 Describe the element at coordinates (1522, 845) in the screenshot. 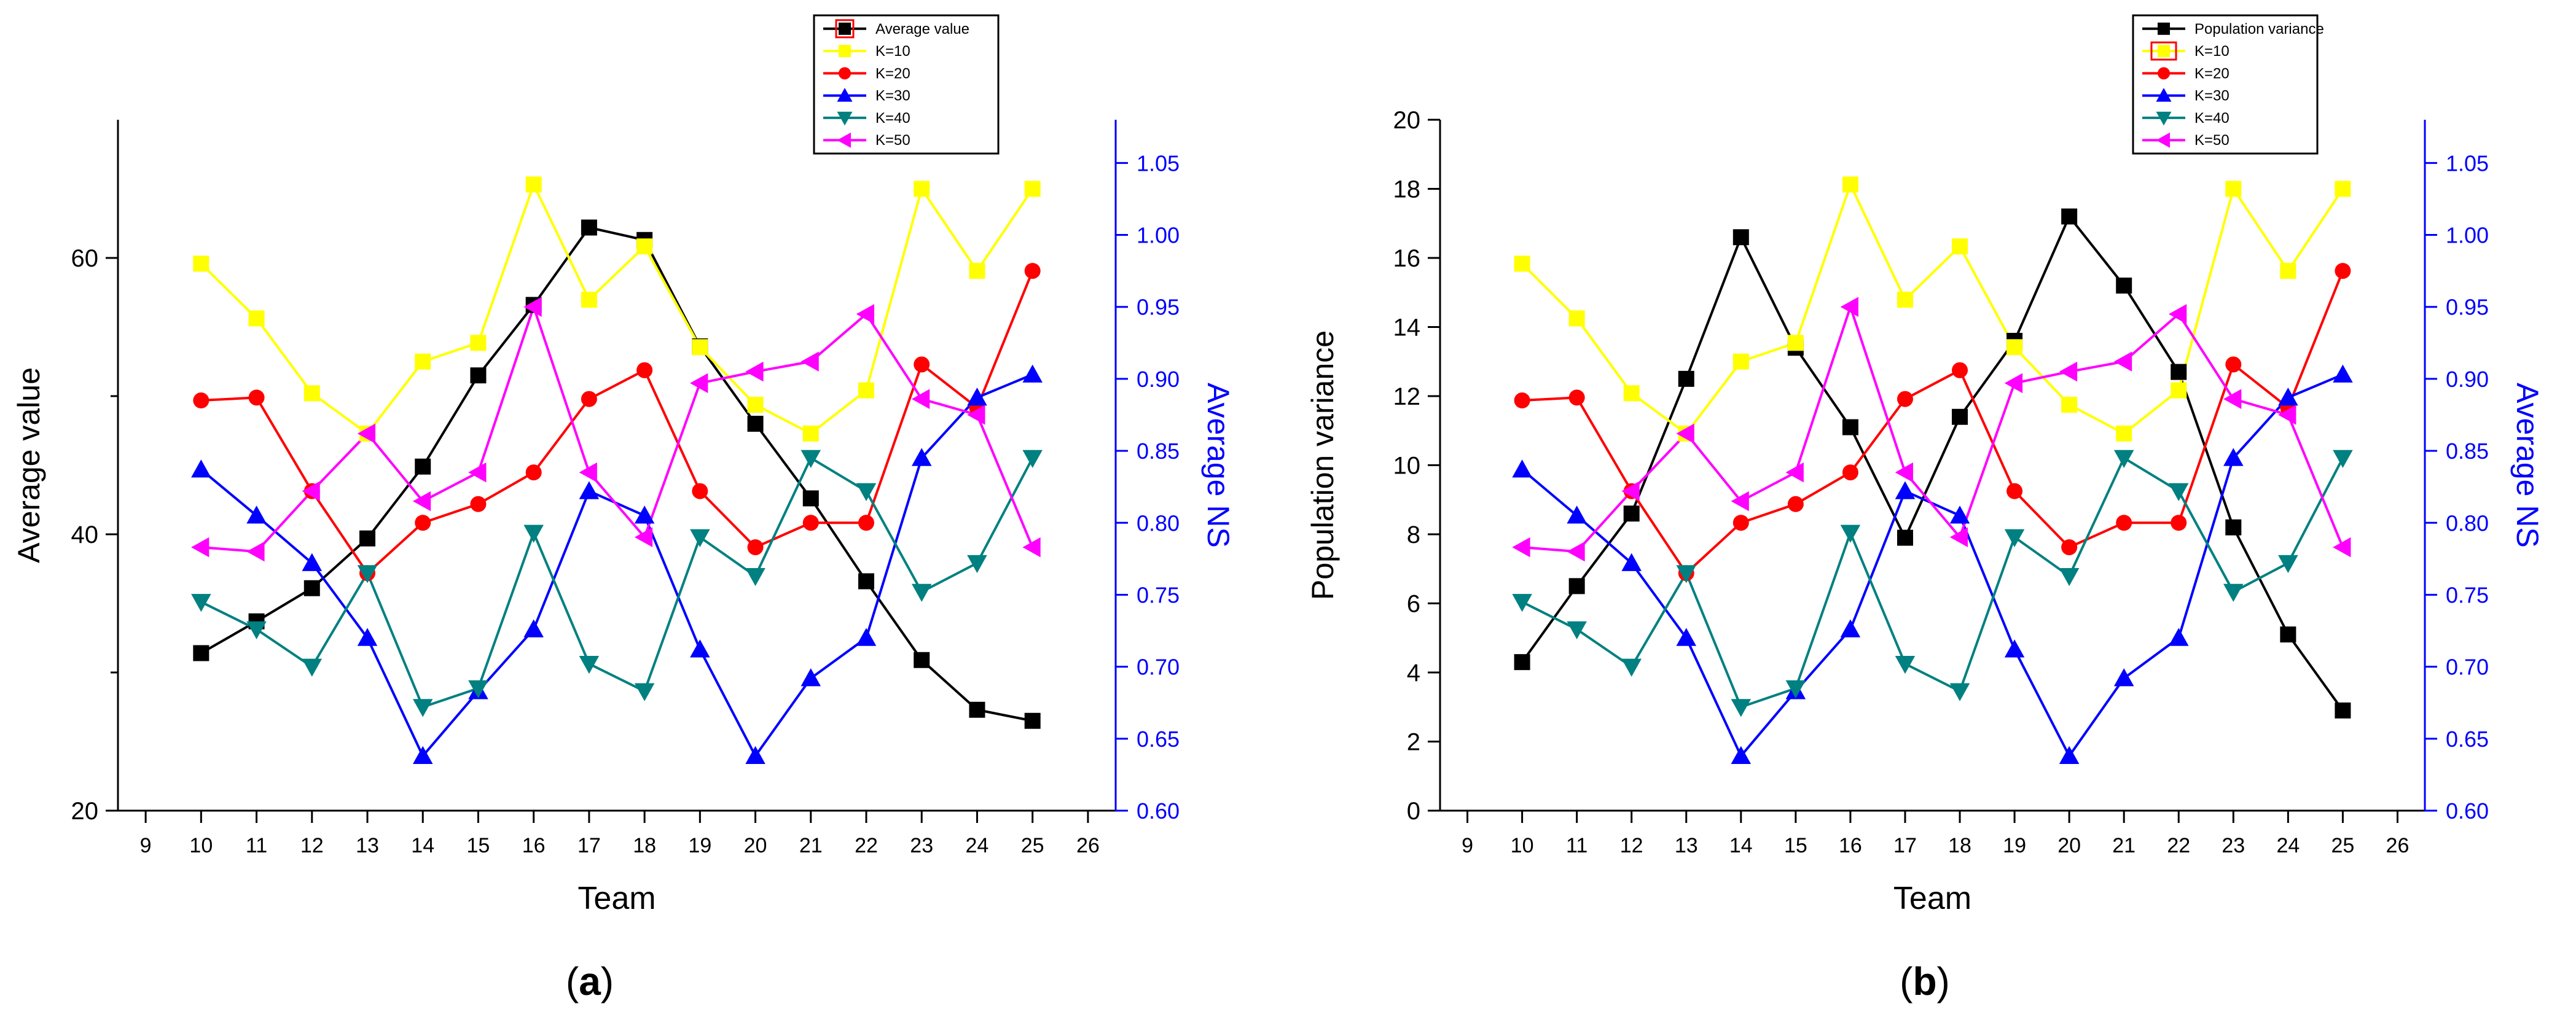

I see `x-tick-label: 10` at that location.